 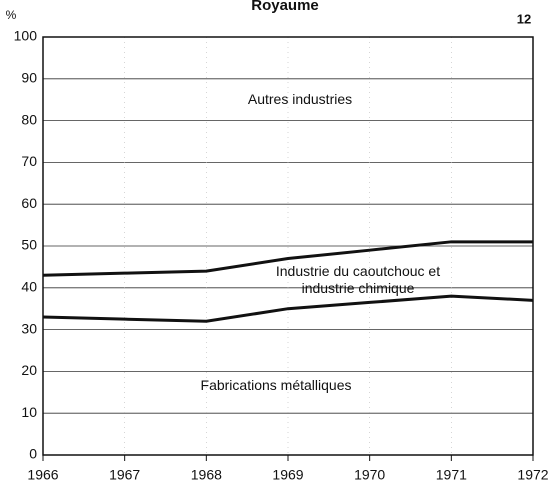 I want to click on y-tick-label: 70, so click(x=29, y=161).